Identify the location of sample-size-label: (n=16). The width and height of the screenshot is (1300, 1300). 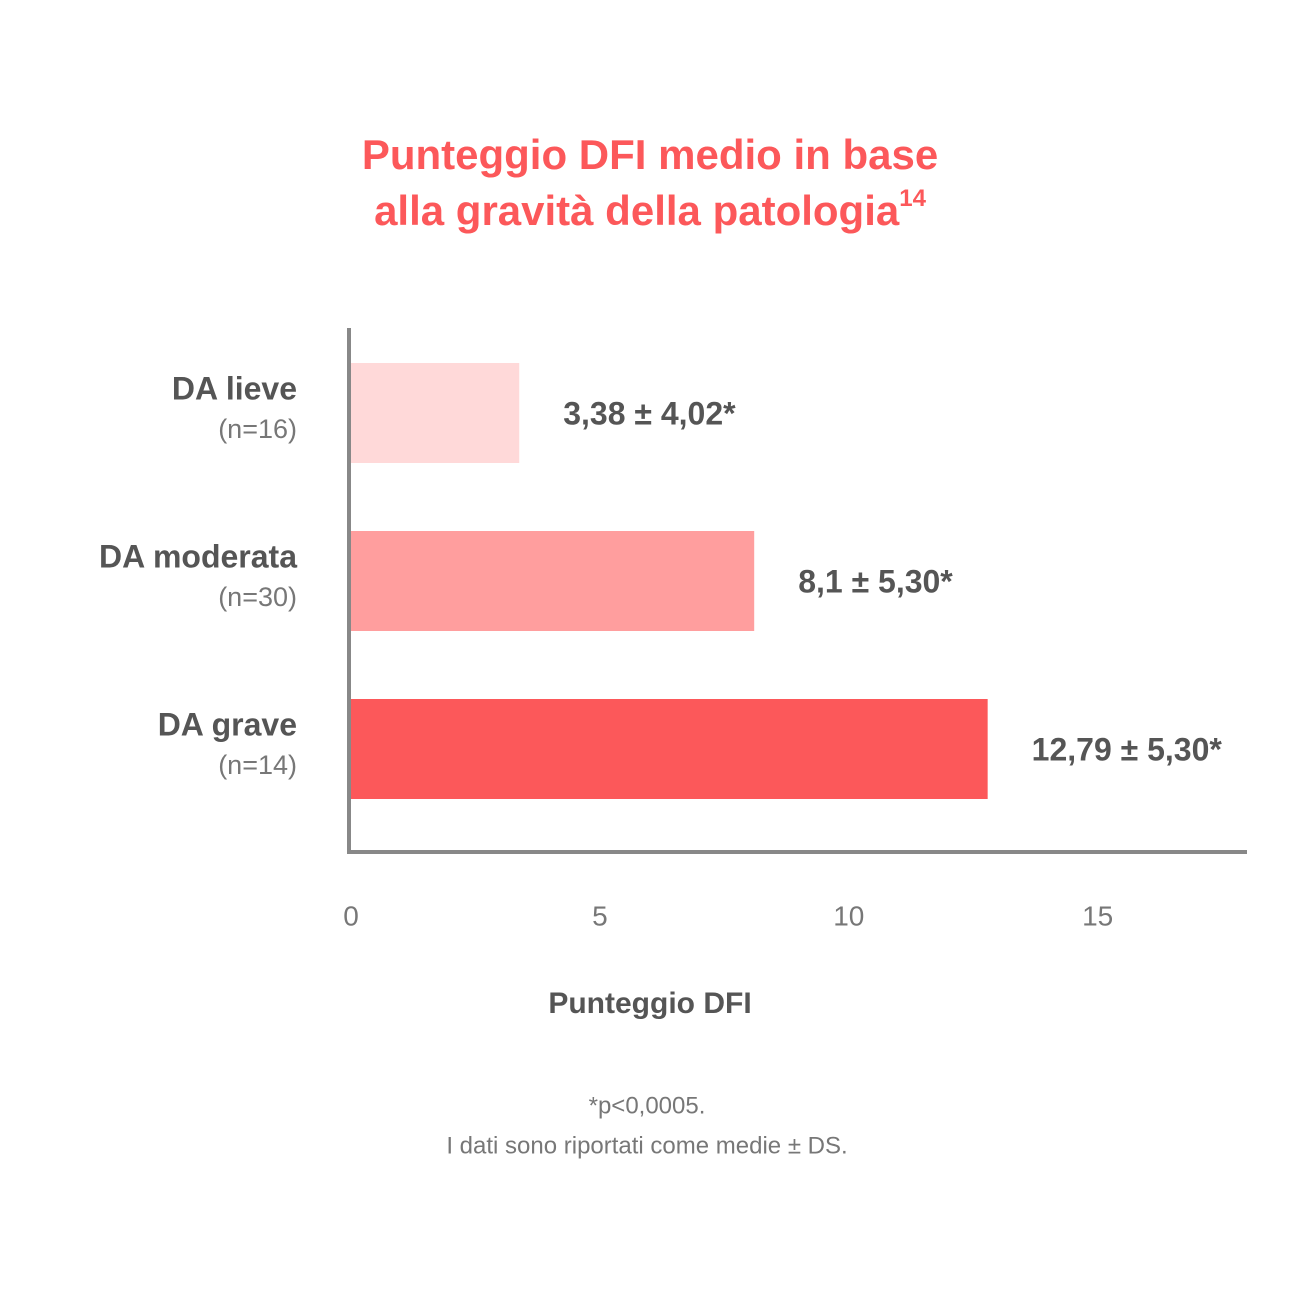
(257, 429).